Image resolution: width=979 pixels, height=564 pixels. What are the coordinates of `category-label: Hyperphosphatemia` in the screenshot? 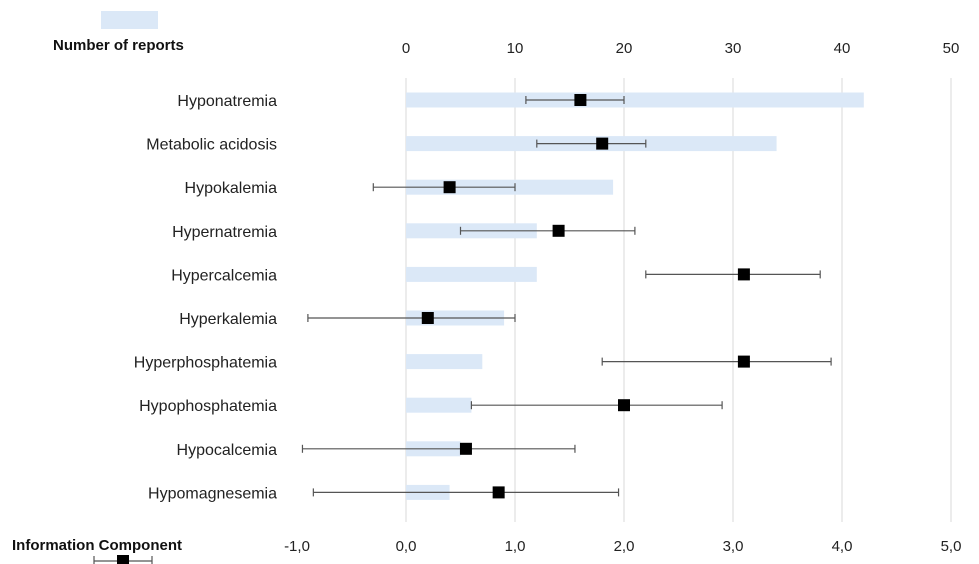 It's located at (205, 363).